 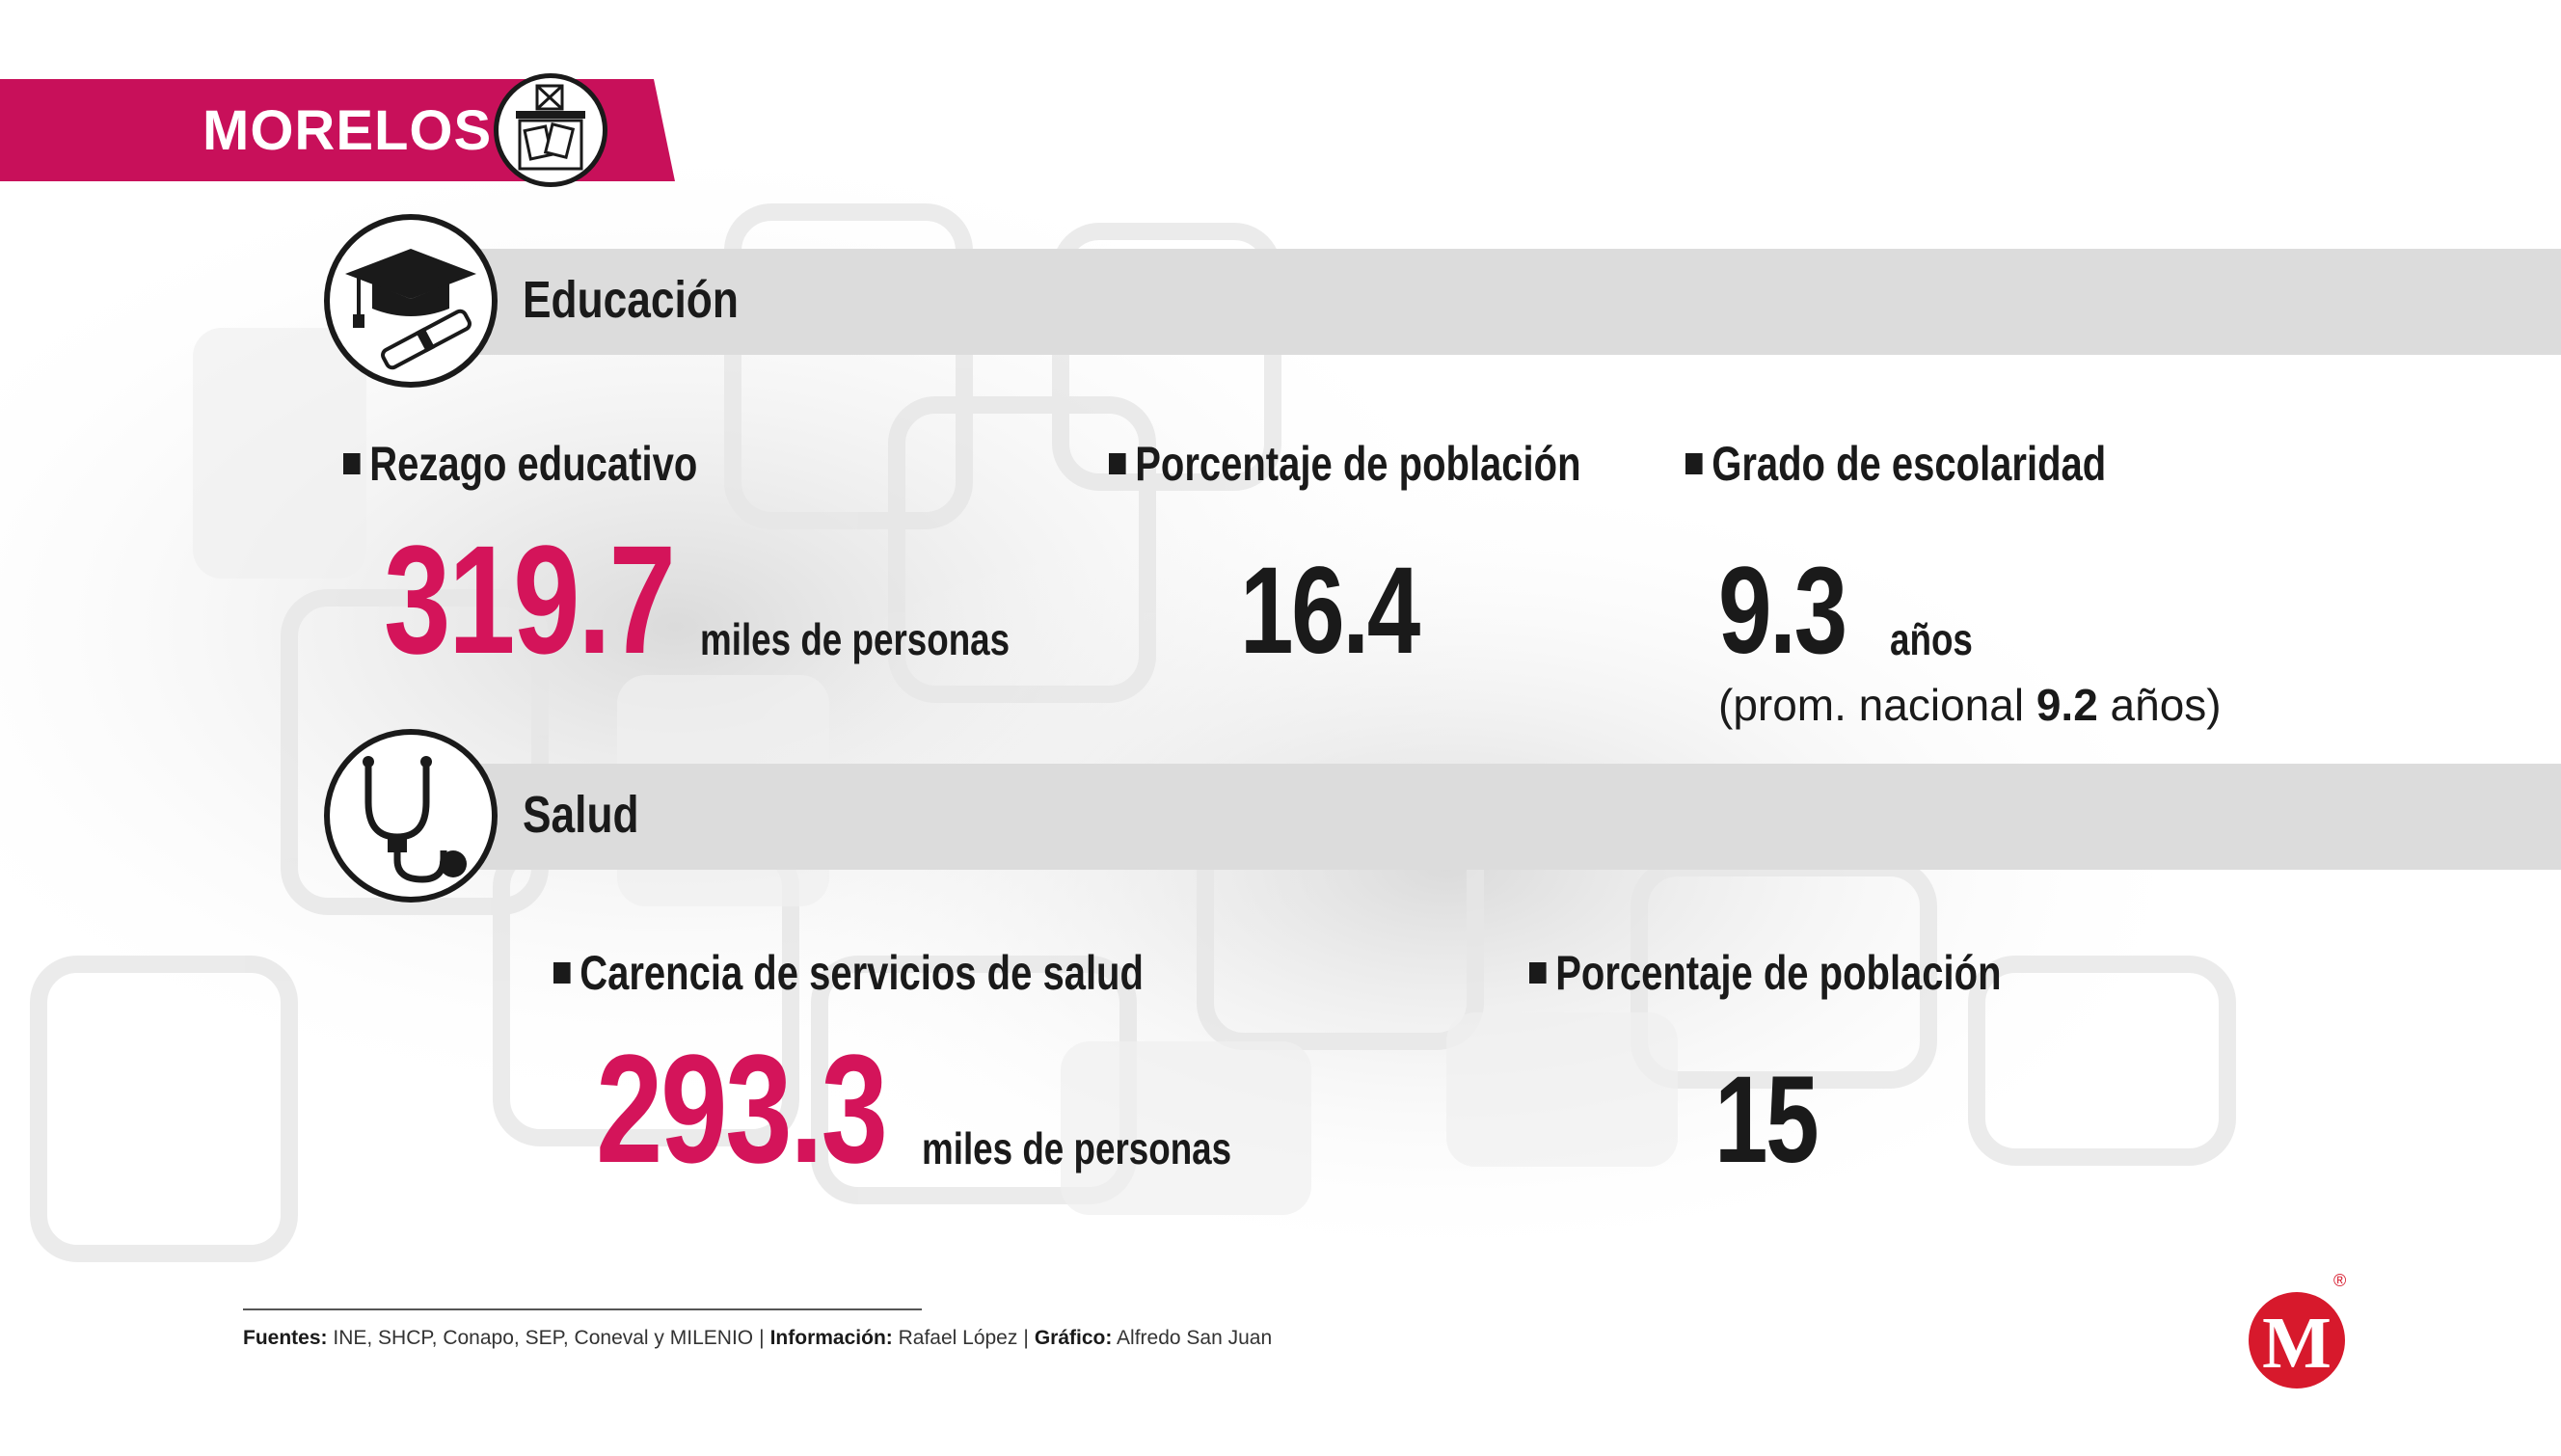 I want to click on health-band, so click(x=1483, y=817).